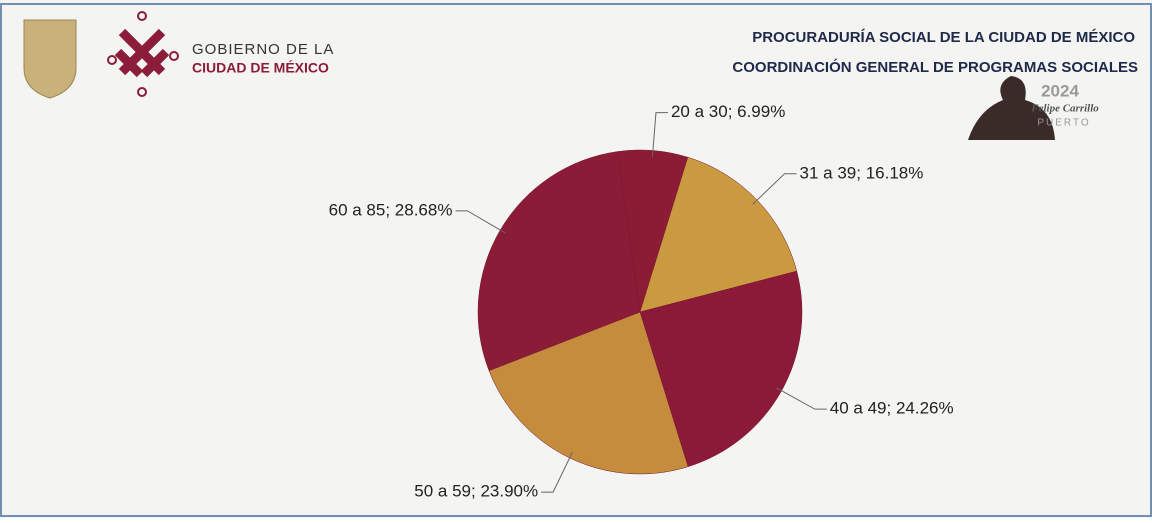 The height and width of the screenshot is (523, 1152). Describe the element at coordinates (1063, 123) in the screenshot. I see `badge-surname: PUERTO` at that location.